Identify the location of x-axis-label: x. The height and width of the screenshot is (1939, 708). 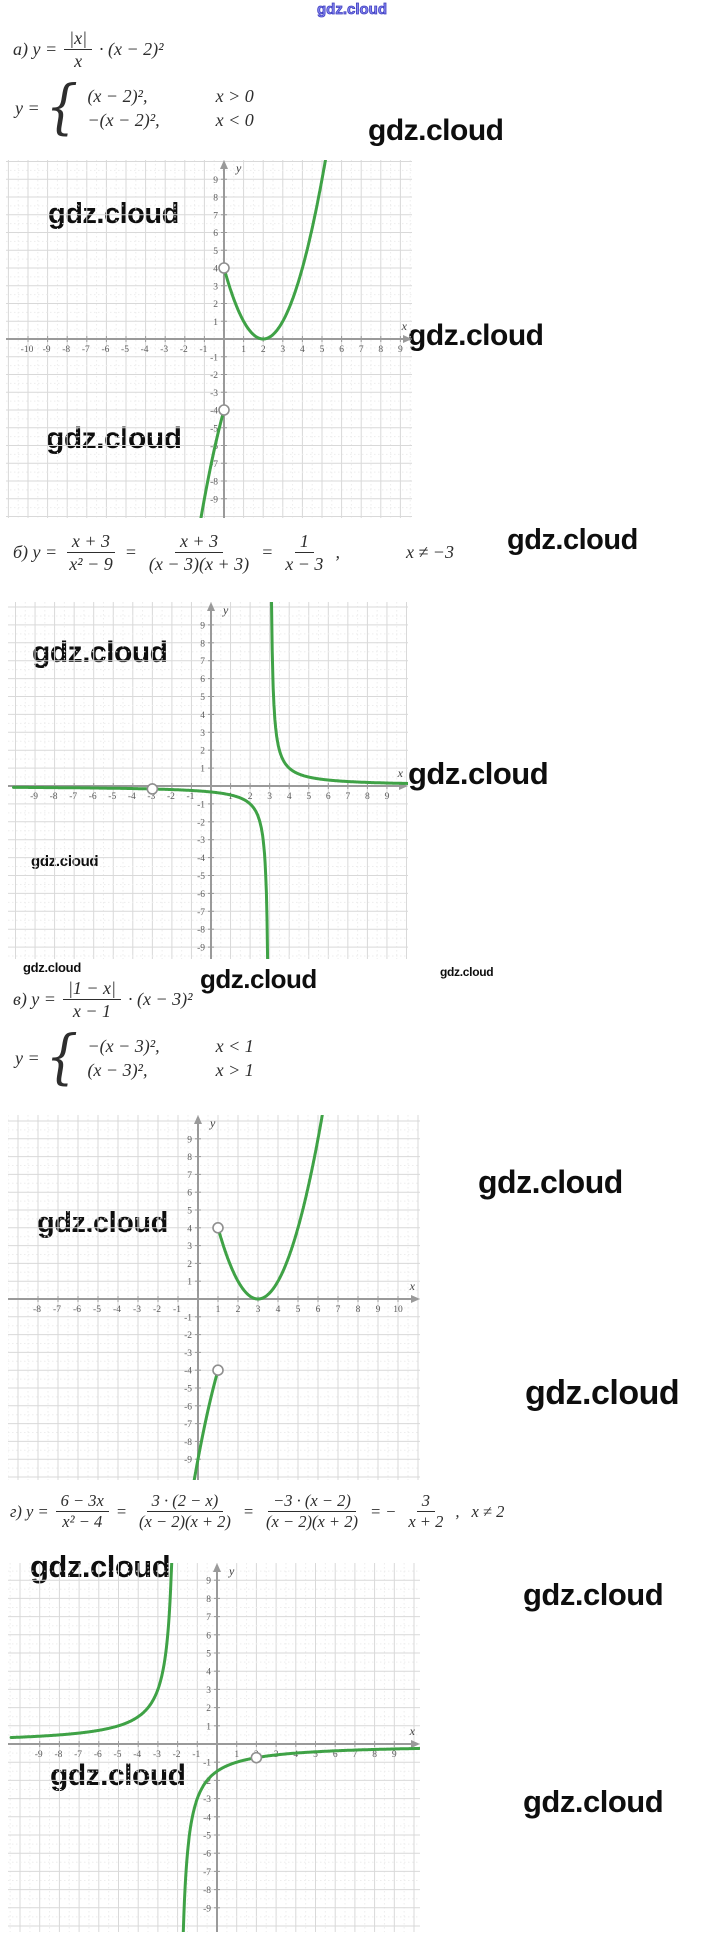
(412, 1731).